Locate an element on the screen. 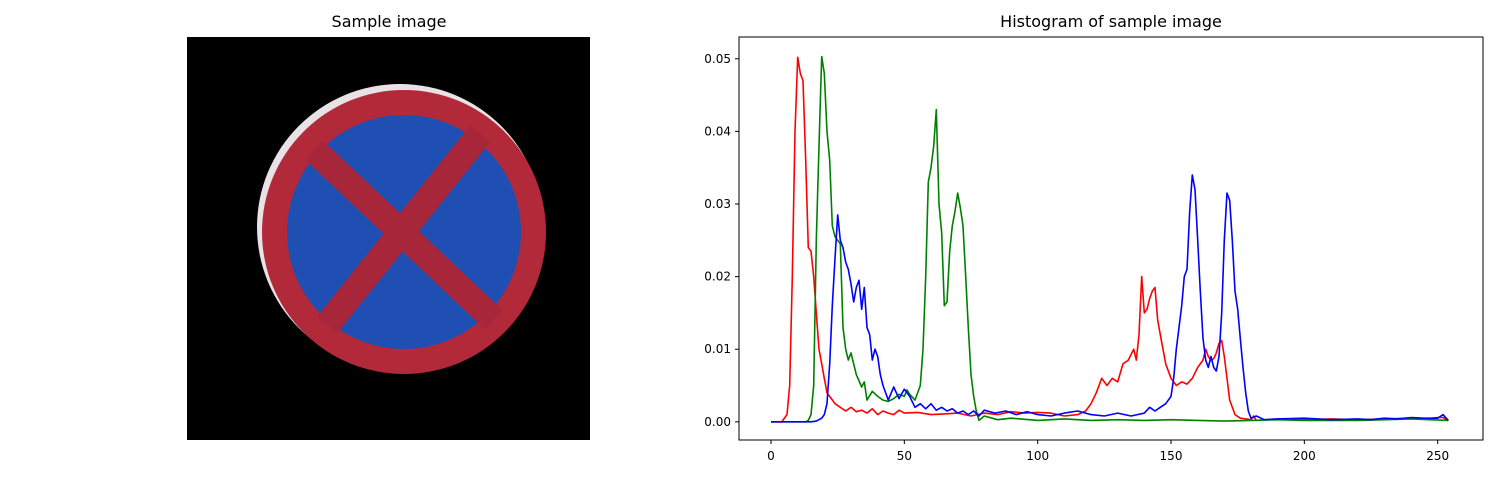 The width and height of the screenshot is (1500, 480). y-tick-label: 0.04 is located at coordinates (717, 131).